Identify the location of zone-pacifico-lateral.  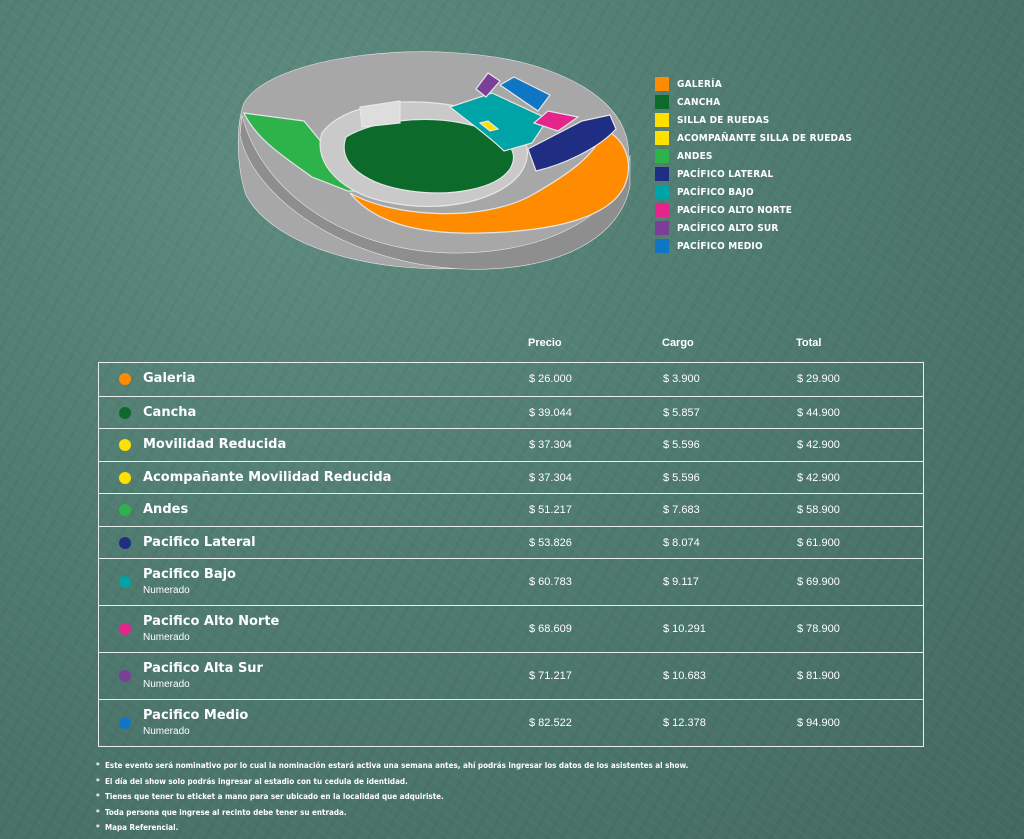
(572, 143).